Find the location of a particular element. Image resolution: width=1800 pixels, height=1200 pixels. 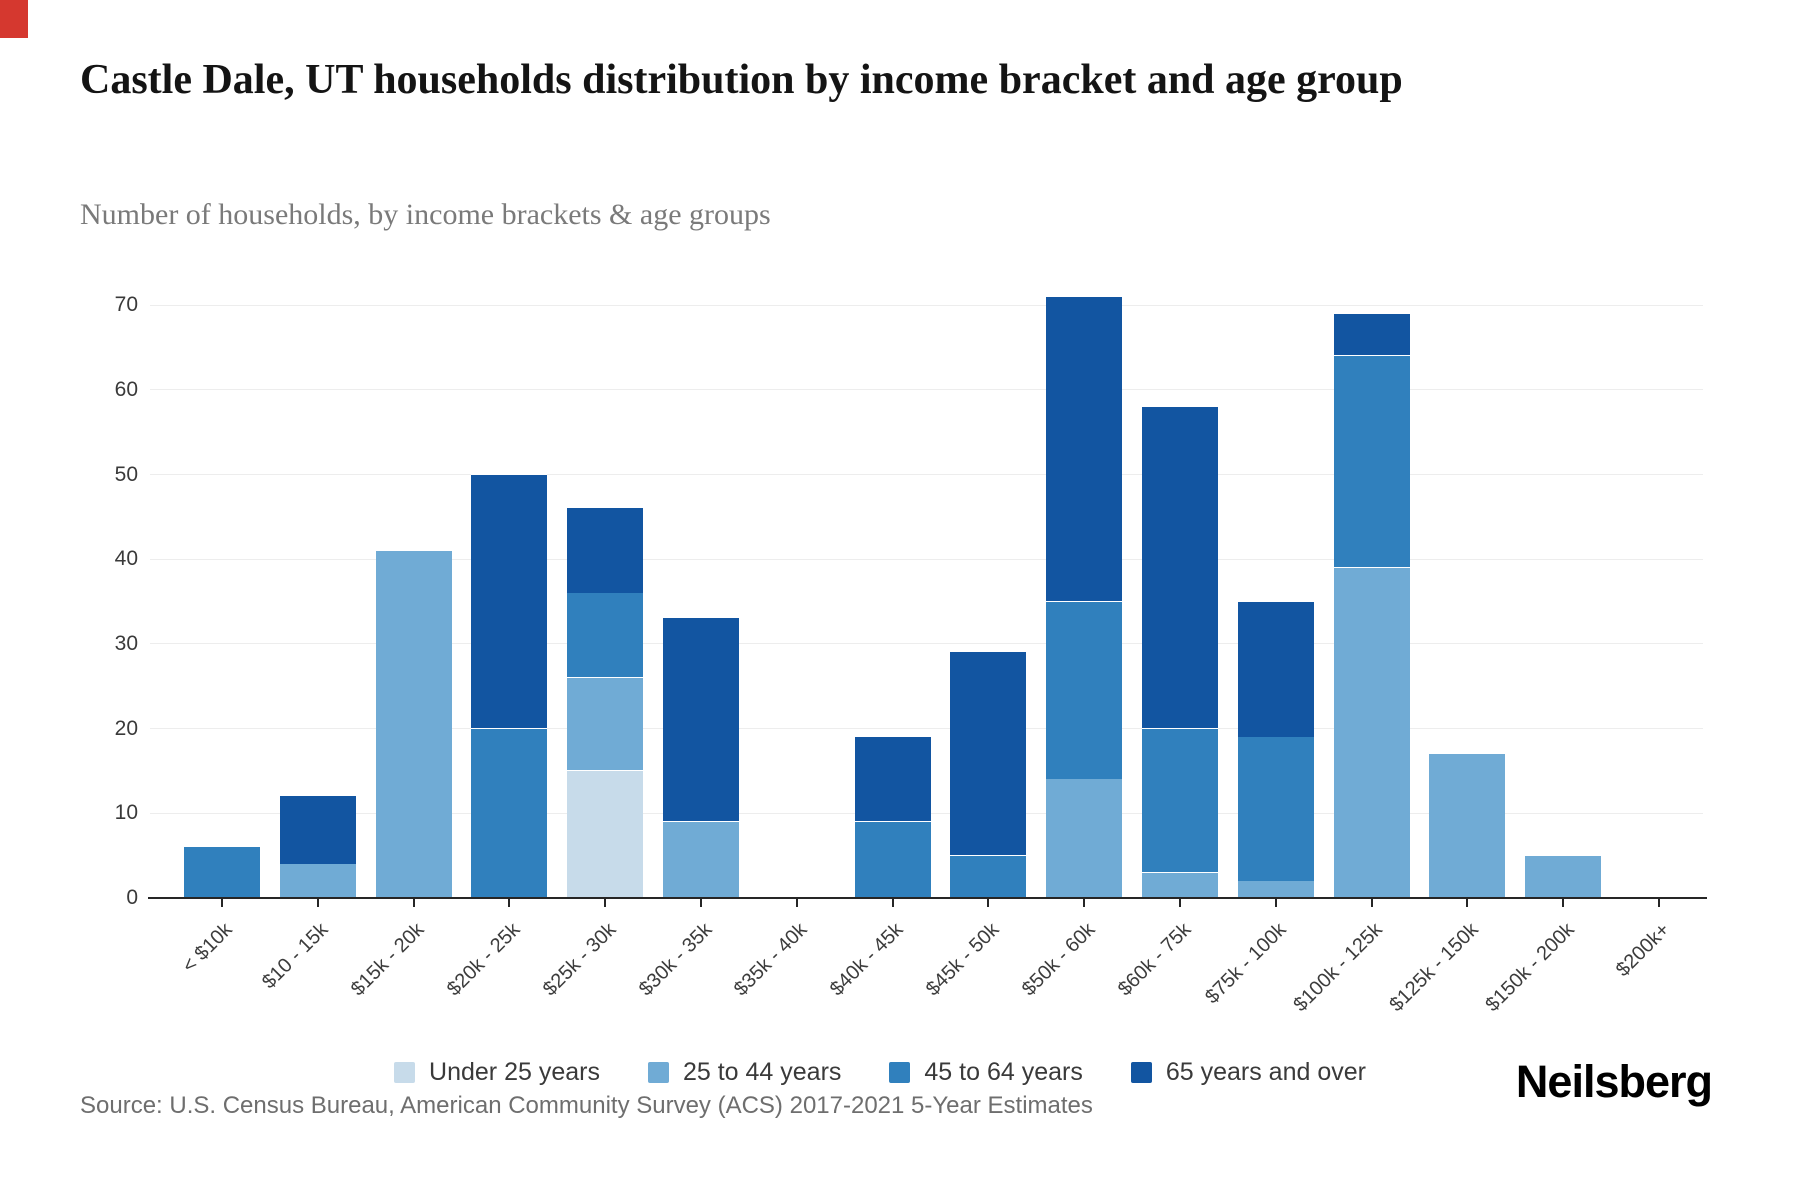

legend-label: Under 25 years is located at coordinates (514, 1072).